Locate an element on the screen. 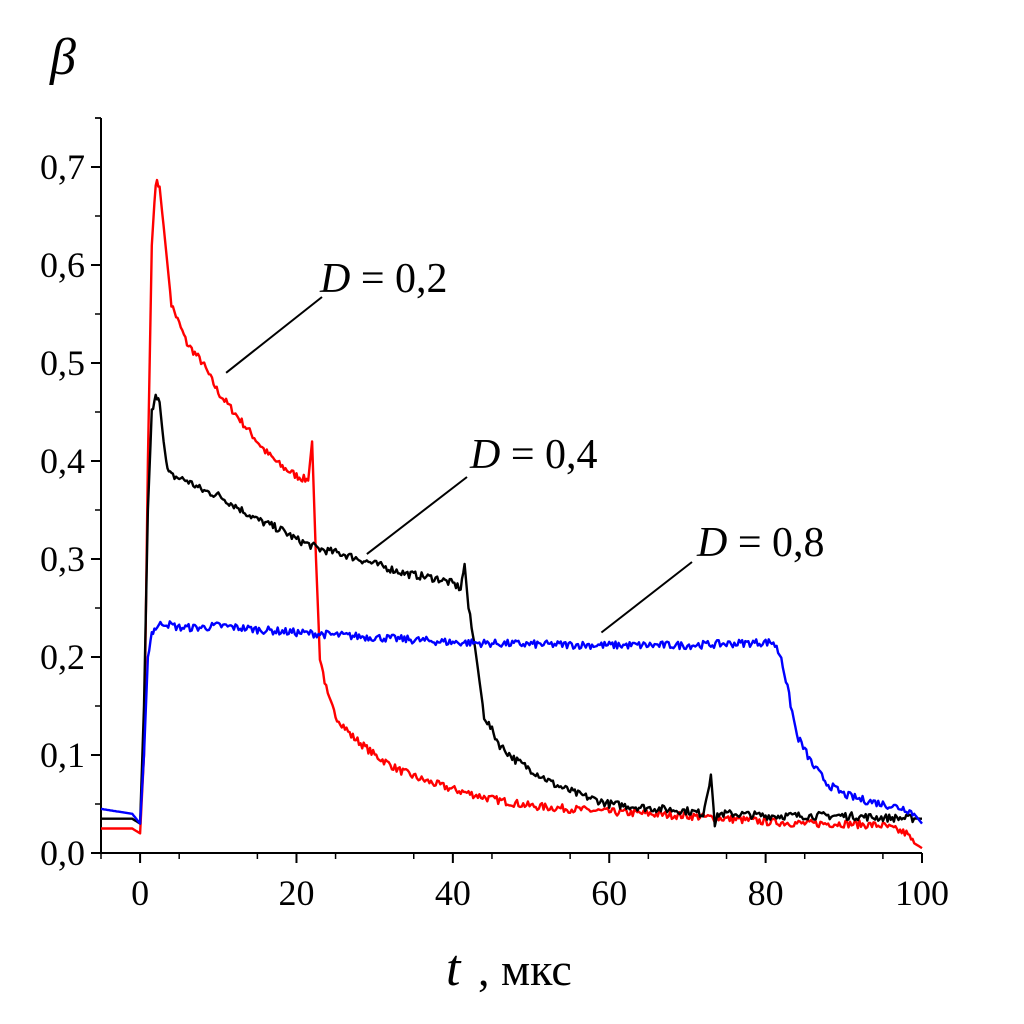  series-label-value: = 0,2 is located at coordinates (398, 279).